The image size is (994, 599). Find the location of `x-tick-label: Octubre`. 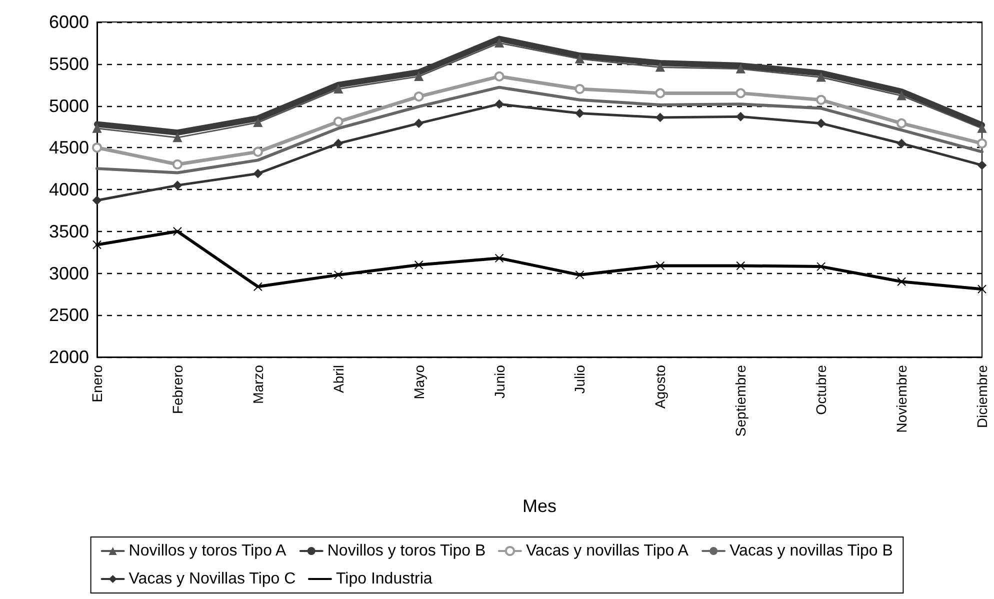

x-tick-label: Octubre is located at coordinates (821, 389).